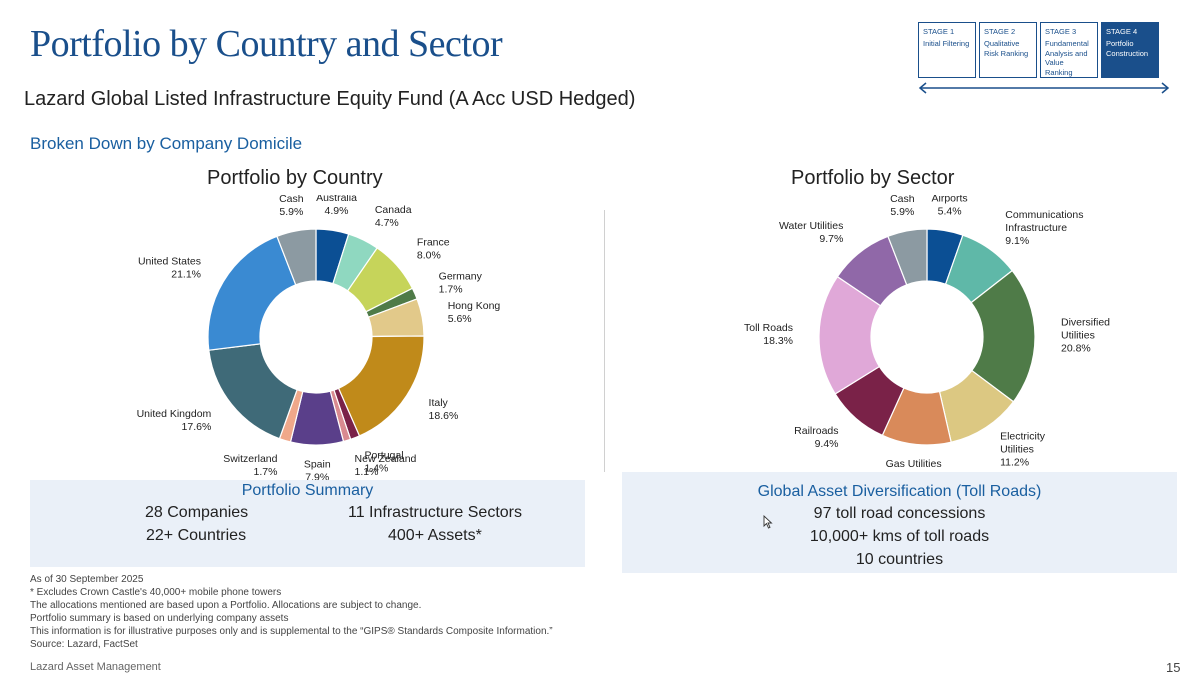  Describe the element at coordinates (197, 512) in the screenshot. I see `summary-companies: 28 Companies` at that location.